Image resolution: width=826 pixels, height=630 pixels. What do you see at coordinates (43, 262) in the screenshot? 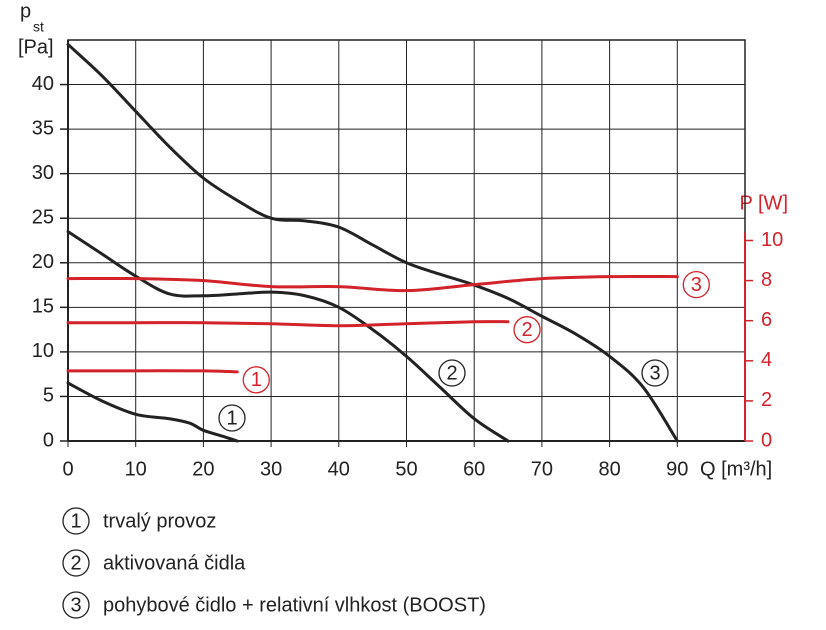
I see `y-tick-label: 20` at bounding box center [43, 262].